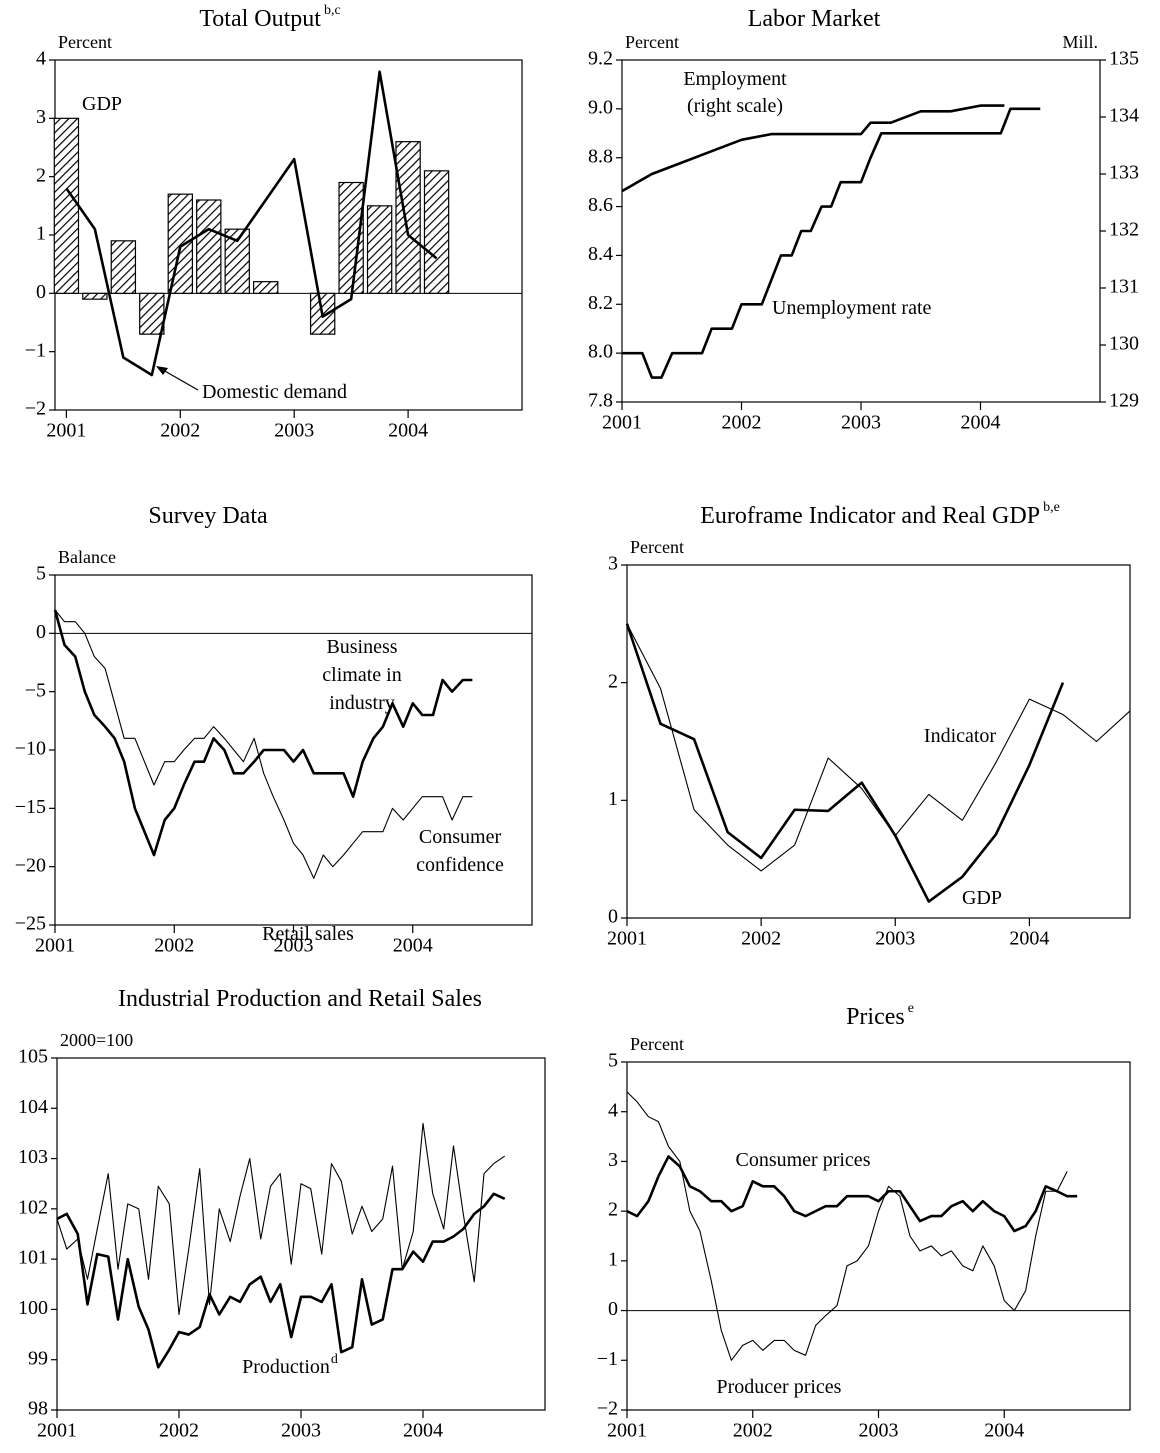 This screenshot has height=1453, width=1160. What do you see at coordinates (300, 999) in the screenshot?
I see `chart-title-text: Industrial Production and Retail Sales` at bounding box center [300, 999].